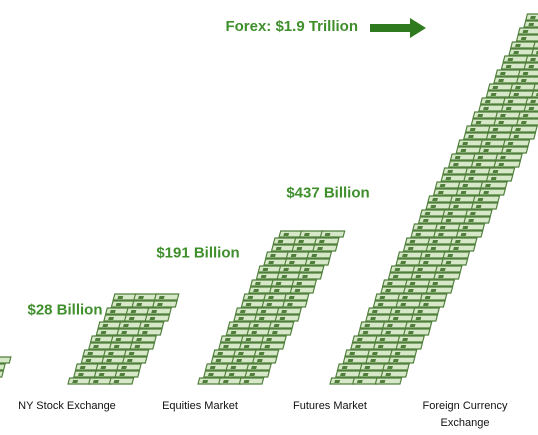  What do you see at coordinates (327, 192) in the screenshot?
I see `value-label: $437 Billion` at bounding box center [327, 192].